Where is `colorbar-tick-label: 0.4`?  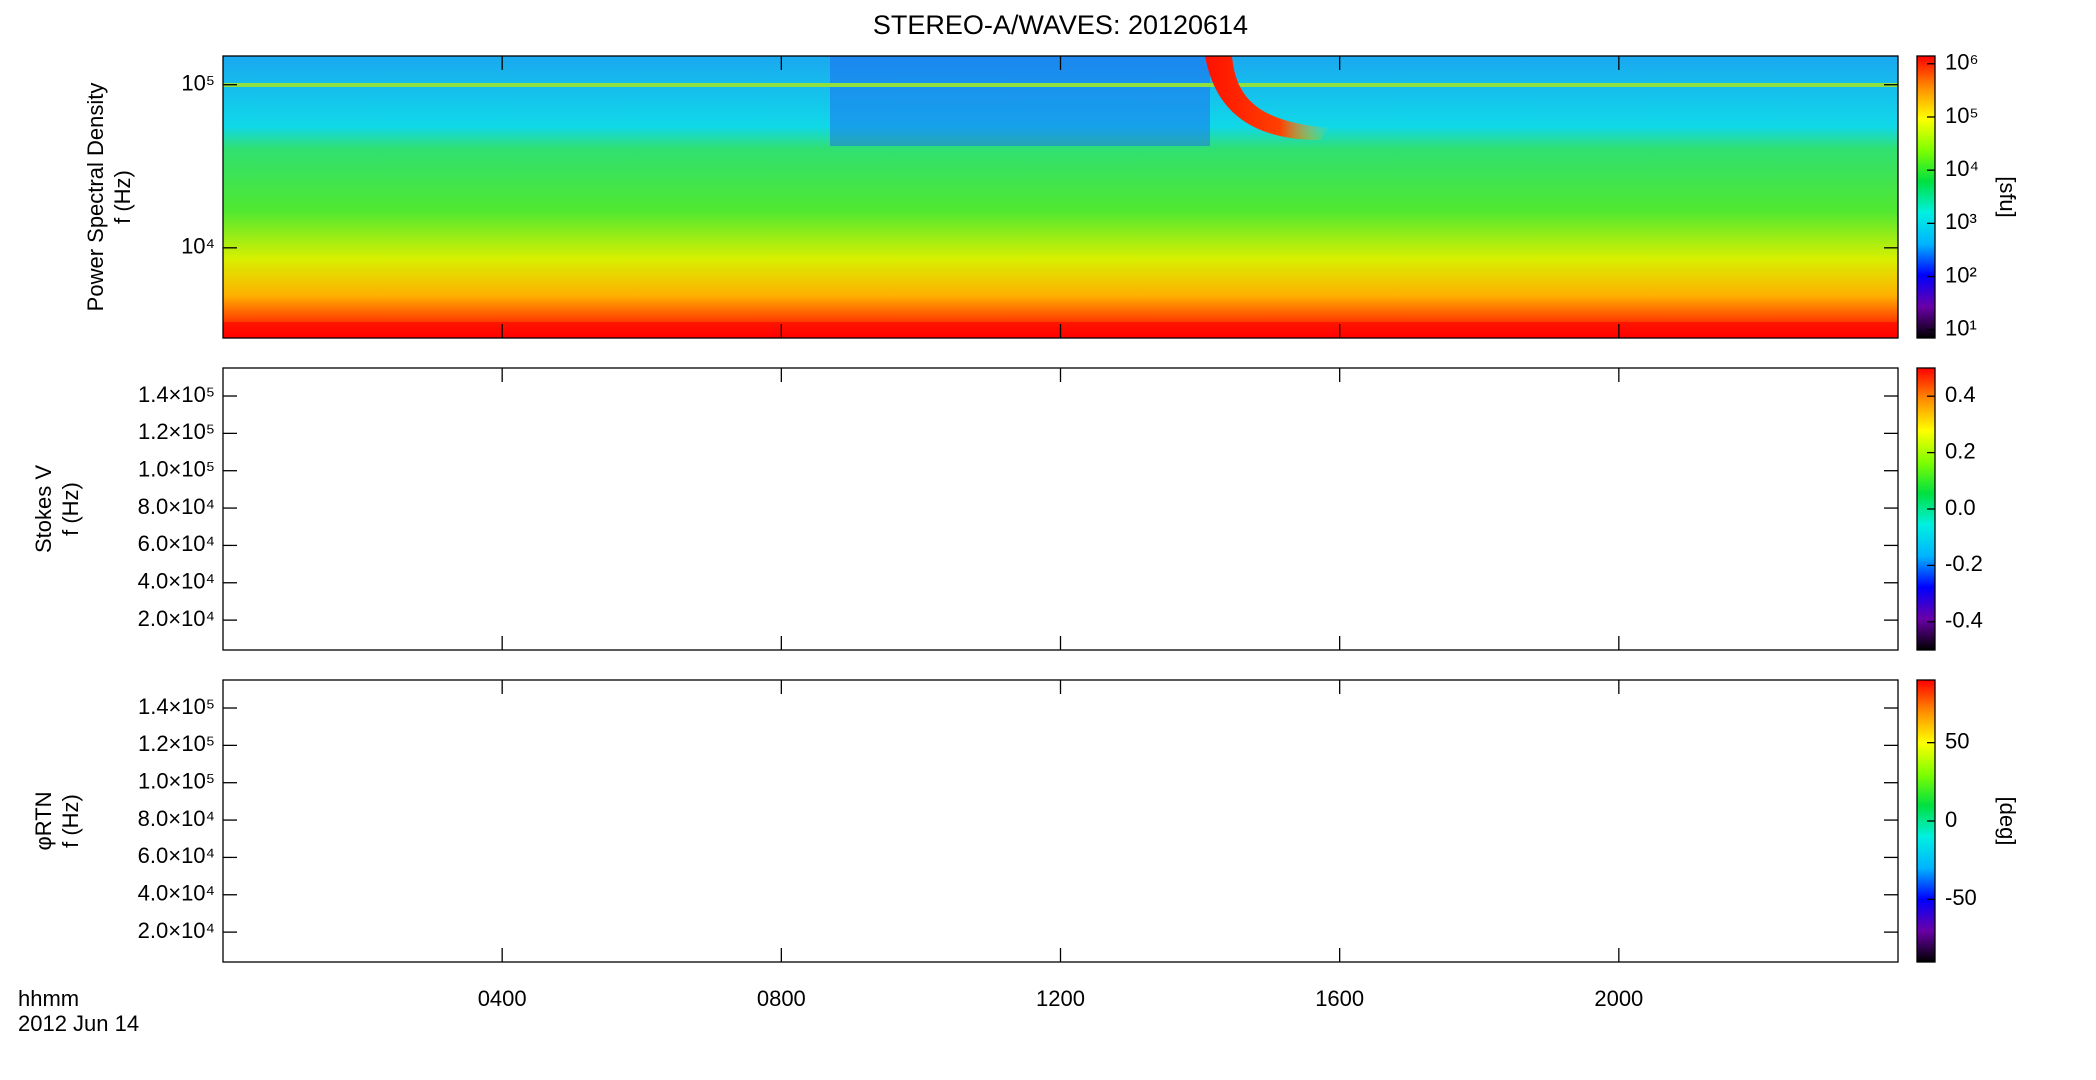 colorbar-tick-label: 0.4 is located at coordinates (1960, 394).